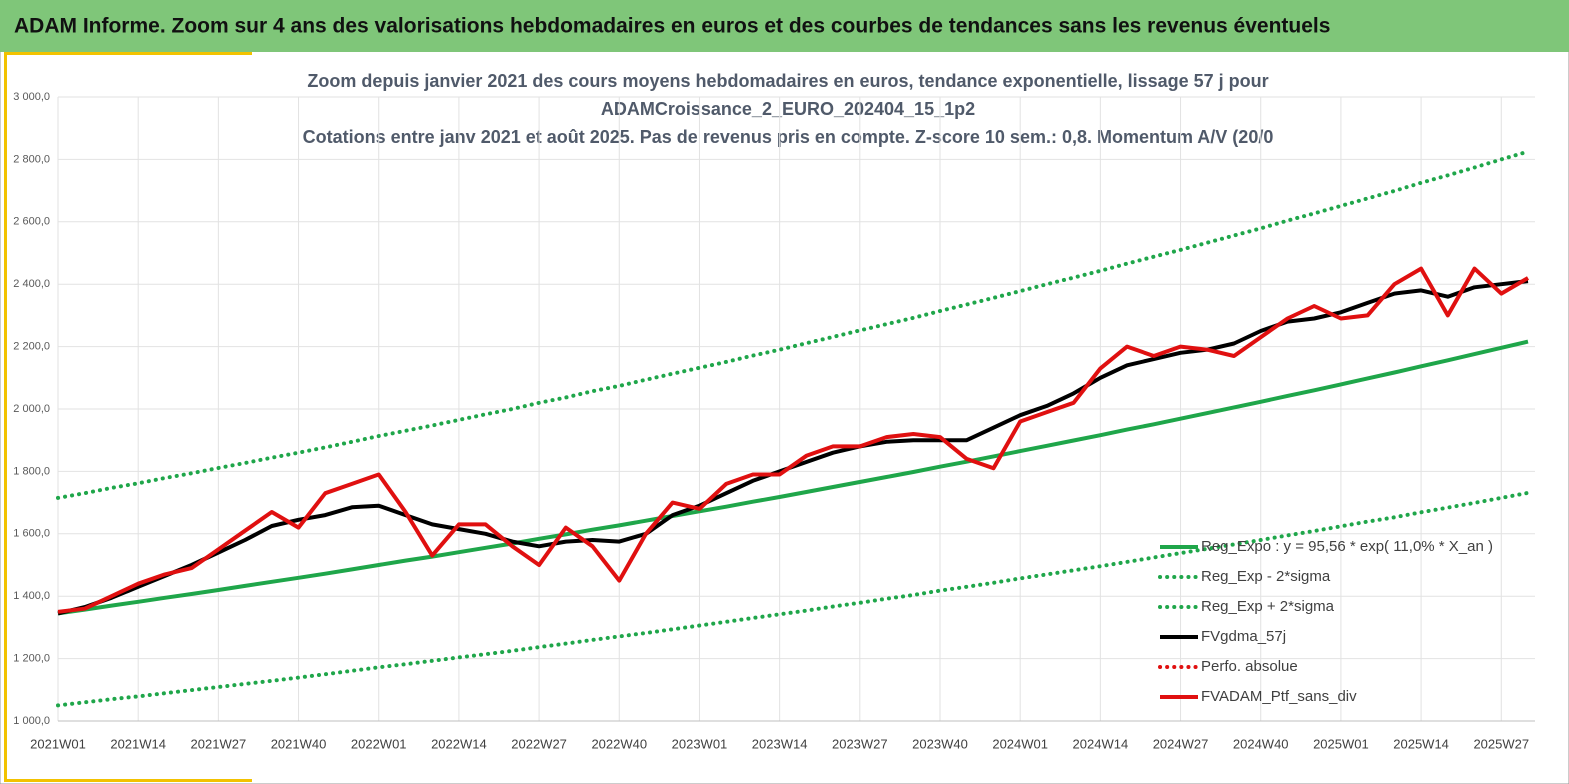 The height and width of the screenshot is (784, 1569). Describe the element at coordinates (31, 97) in the screenshot. I see `y-tick-label: 3 000,0` at that location.